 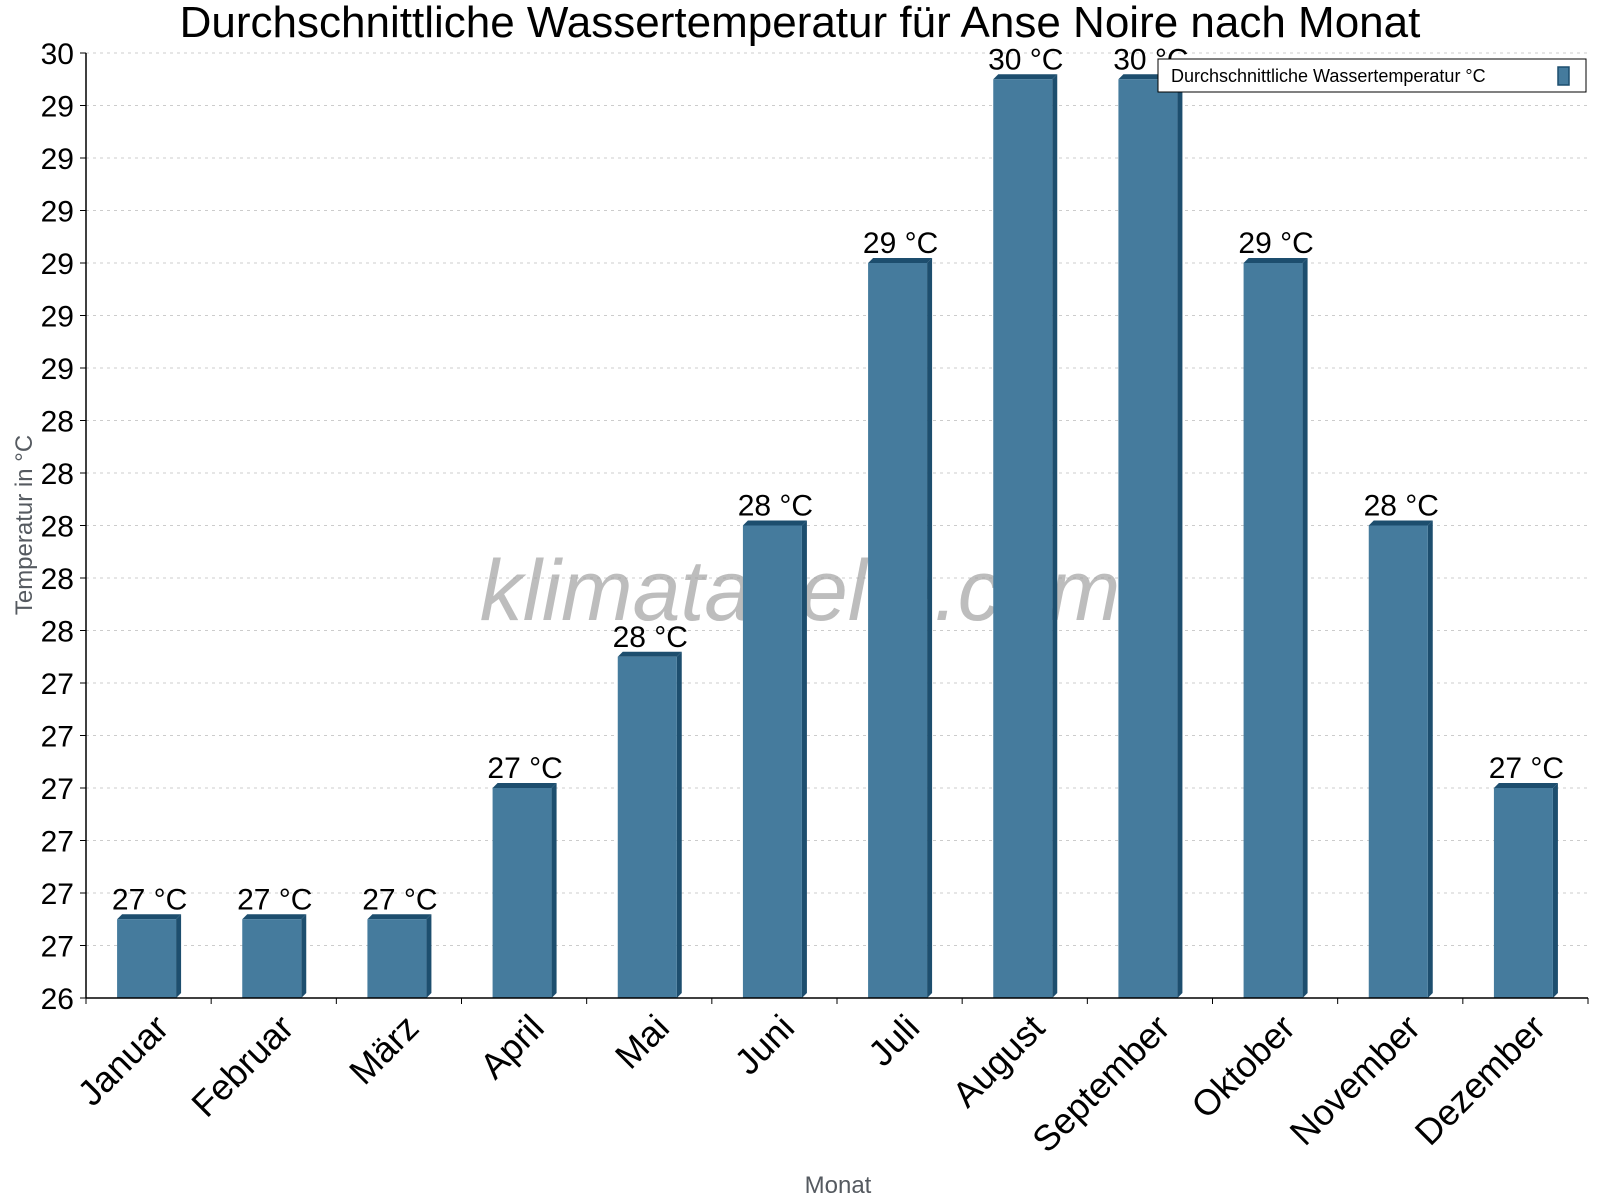 What do you see at coordinates (764, 1045) in the screenshot?
I see `x-tick-label: Juni` at bounding box center [764, 1045].